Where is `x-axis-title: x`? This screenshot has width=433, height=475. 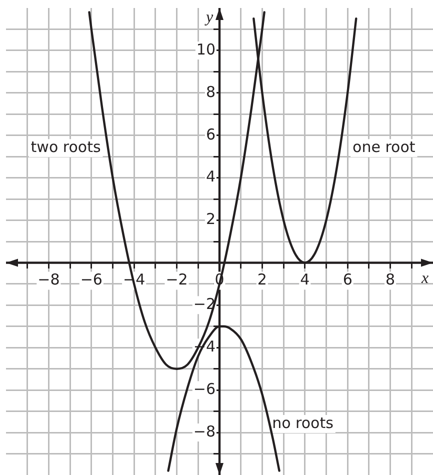
x-axis-title: x is located at coordinates (424, 278).